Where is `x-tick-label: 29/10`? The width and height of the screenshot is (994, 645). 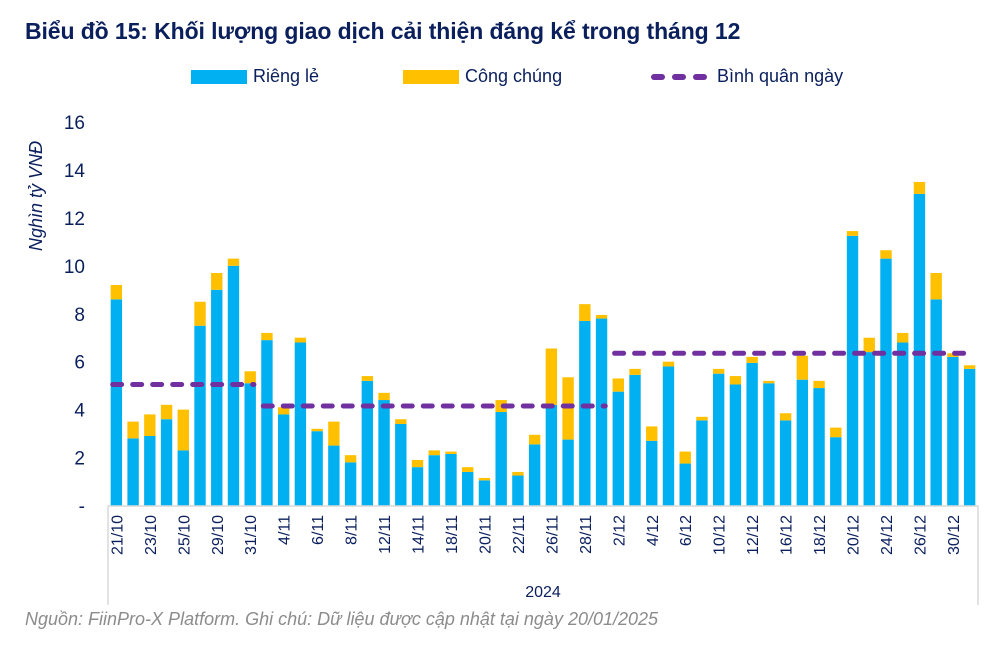 x-tick-label: 29/10 is located at coordinates (218, 535).